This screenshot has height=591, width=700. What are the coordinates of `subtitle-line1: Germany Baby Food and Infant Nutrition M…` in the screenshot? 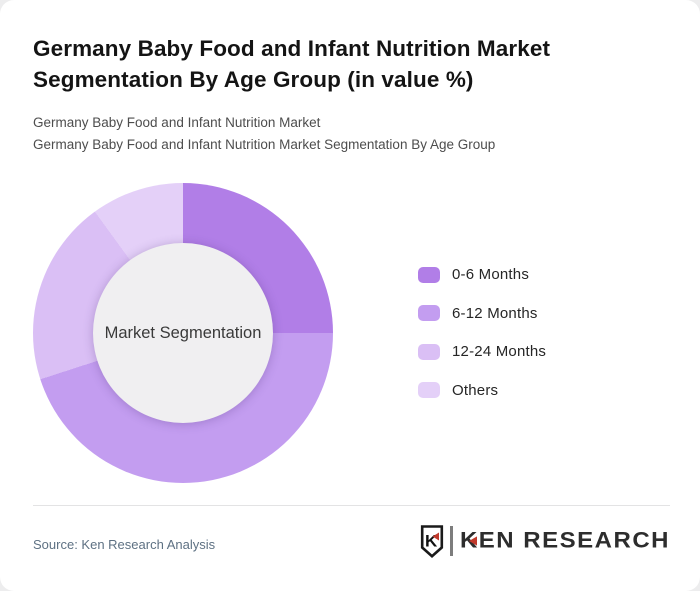 It's located at (177, 122).